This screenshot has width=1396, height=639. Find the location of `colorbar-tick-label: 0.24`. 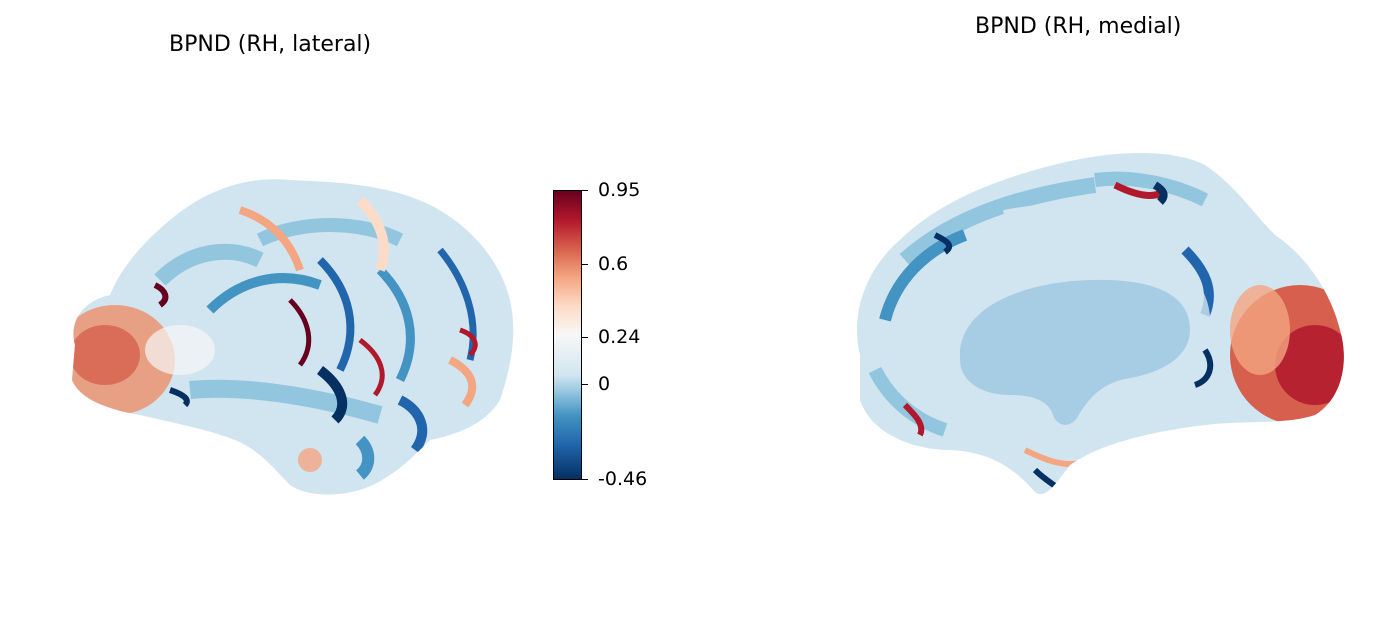

colorbar-tick-label: 0.24 is located at coordinates (619, 337).